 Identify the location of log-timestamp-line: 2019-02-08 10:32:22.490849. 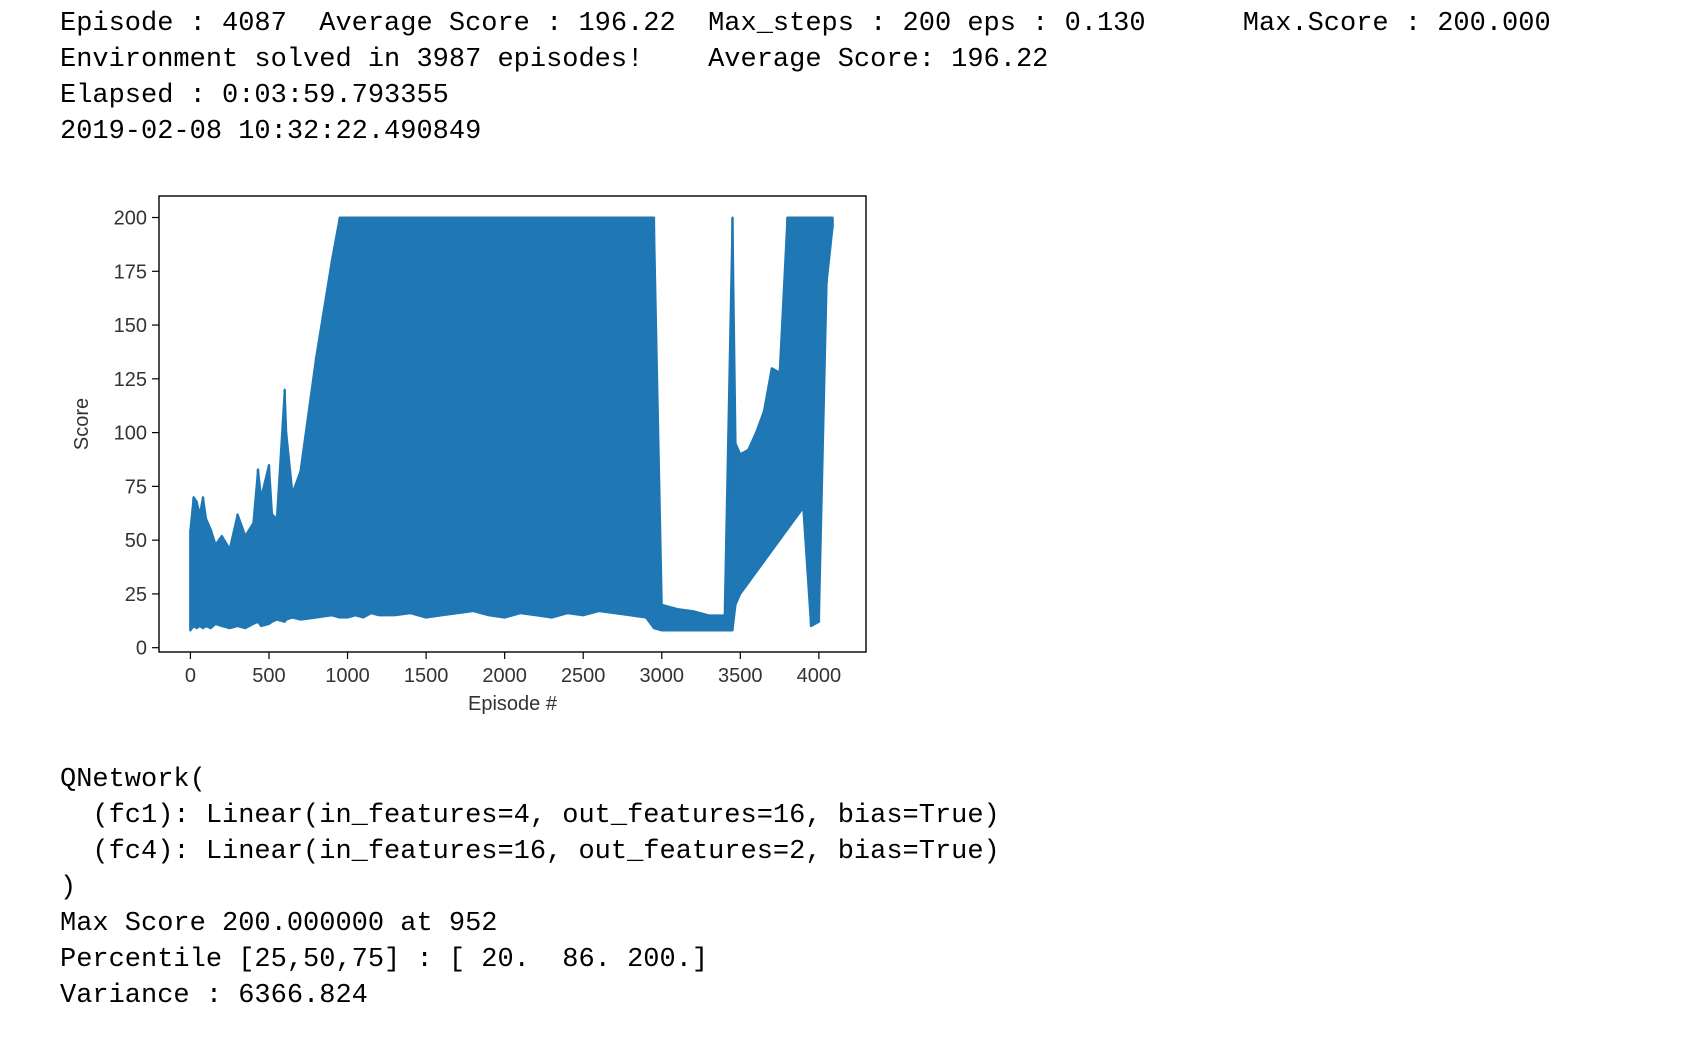
(271, 132).